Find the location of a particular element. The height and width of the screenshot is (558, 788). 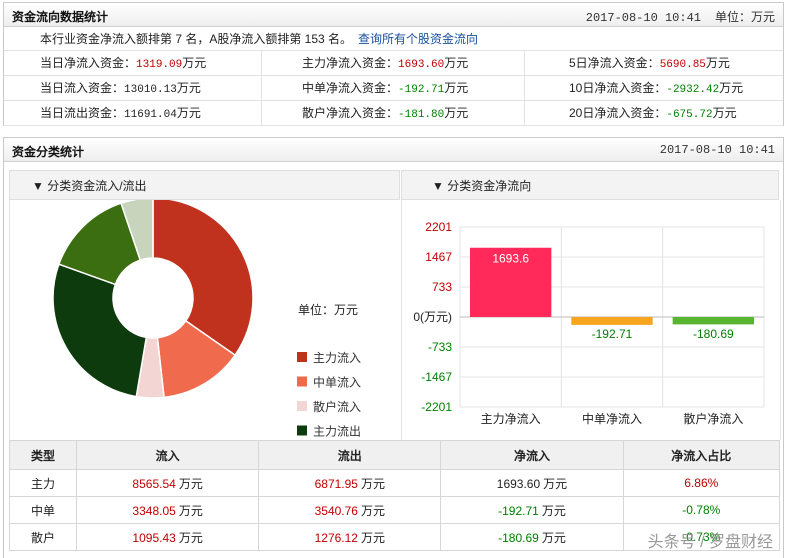

stat-value: -192.71 is located at coordinates (421, 90).